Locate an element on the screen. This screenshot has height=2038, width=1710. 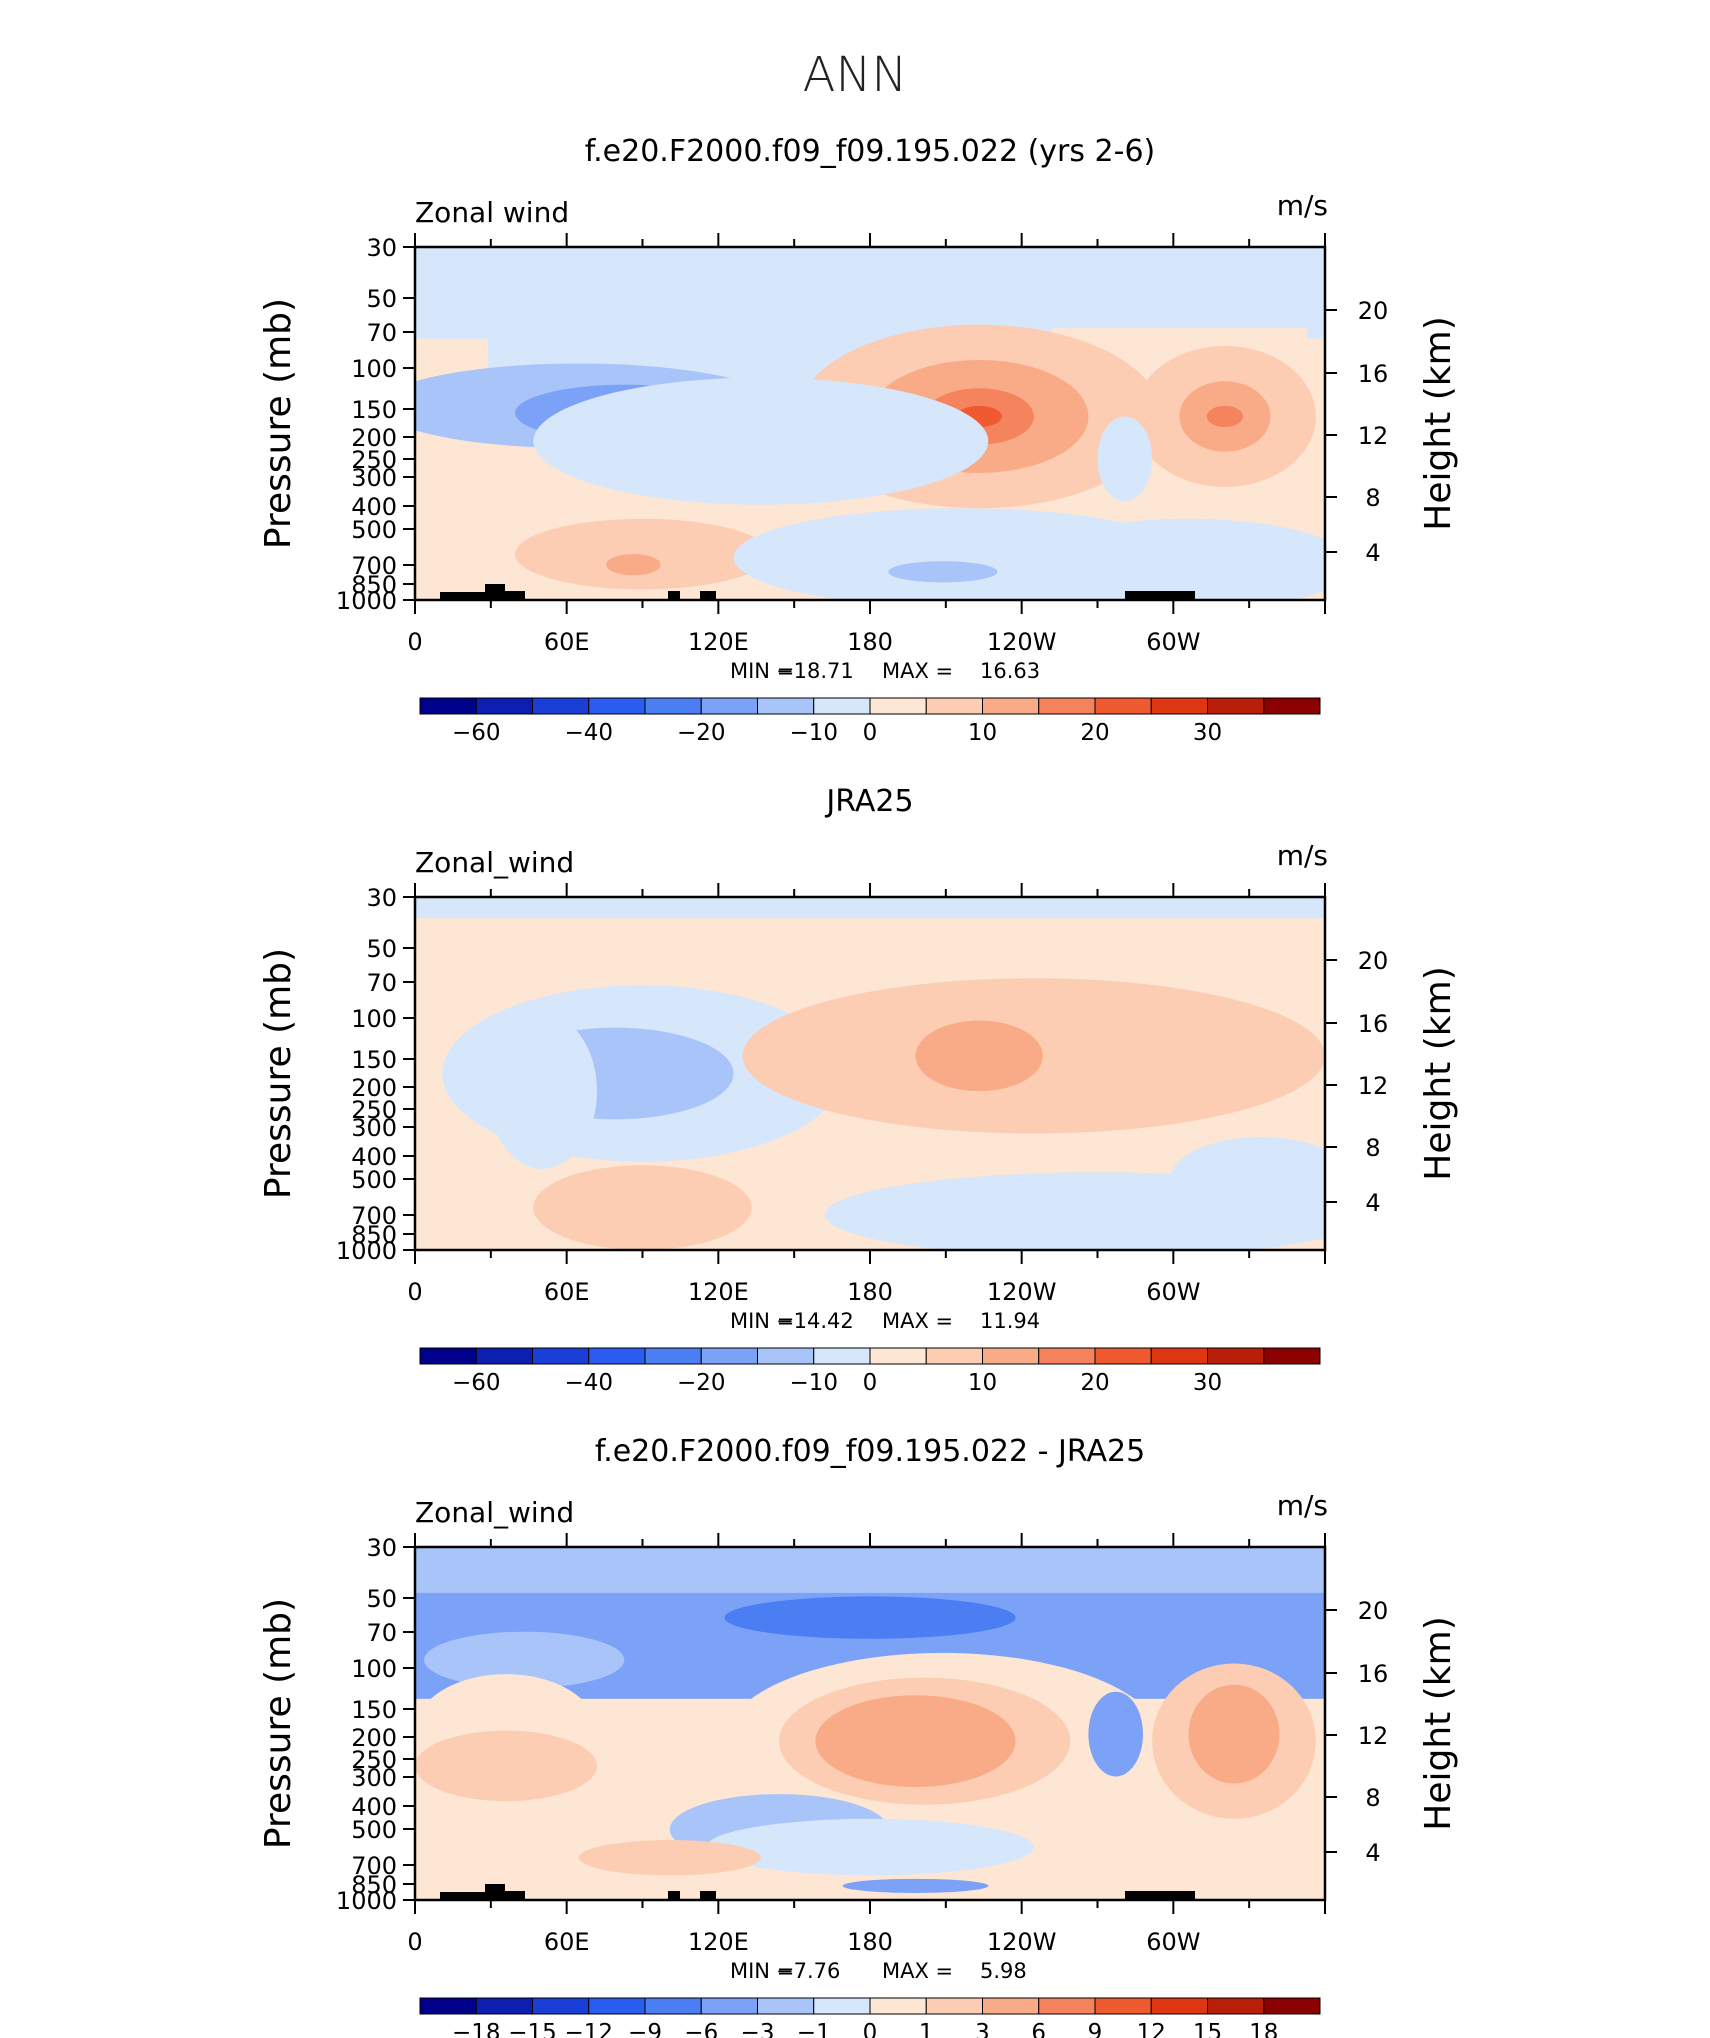
pressure-tick-label: 250 is located at coordinates (374, 460).